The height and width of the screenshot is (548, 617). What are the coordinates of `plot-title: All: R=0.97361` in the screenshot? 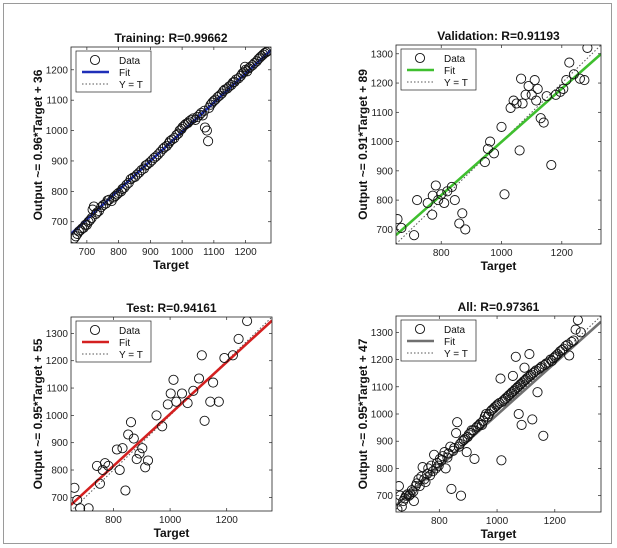 It's located at (499, 307).